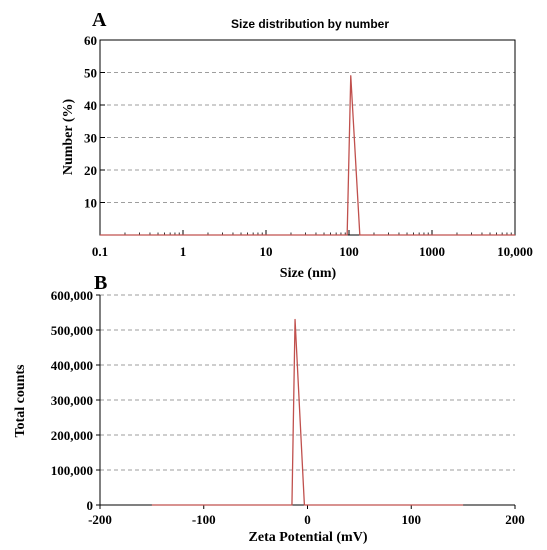 This screenshot has width=547, height=550. Describe the element at coordinates (99, 20) in the screenshot. I see `panel-a-letter: A` at that location.